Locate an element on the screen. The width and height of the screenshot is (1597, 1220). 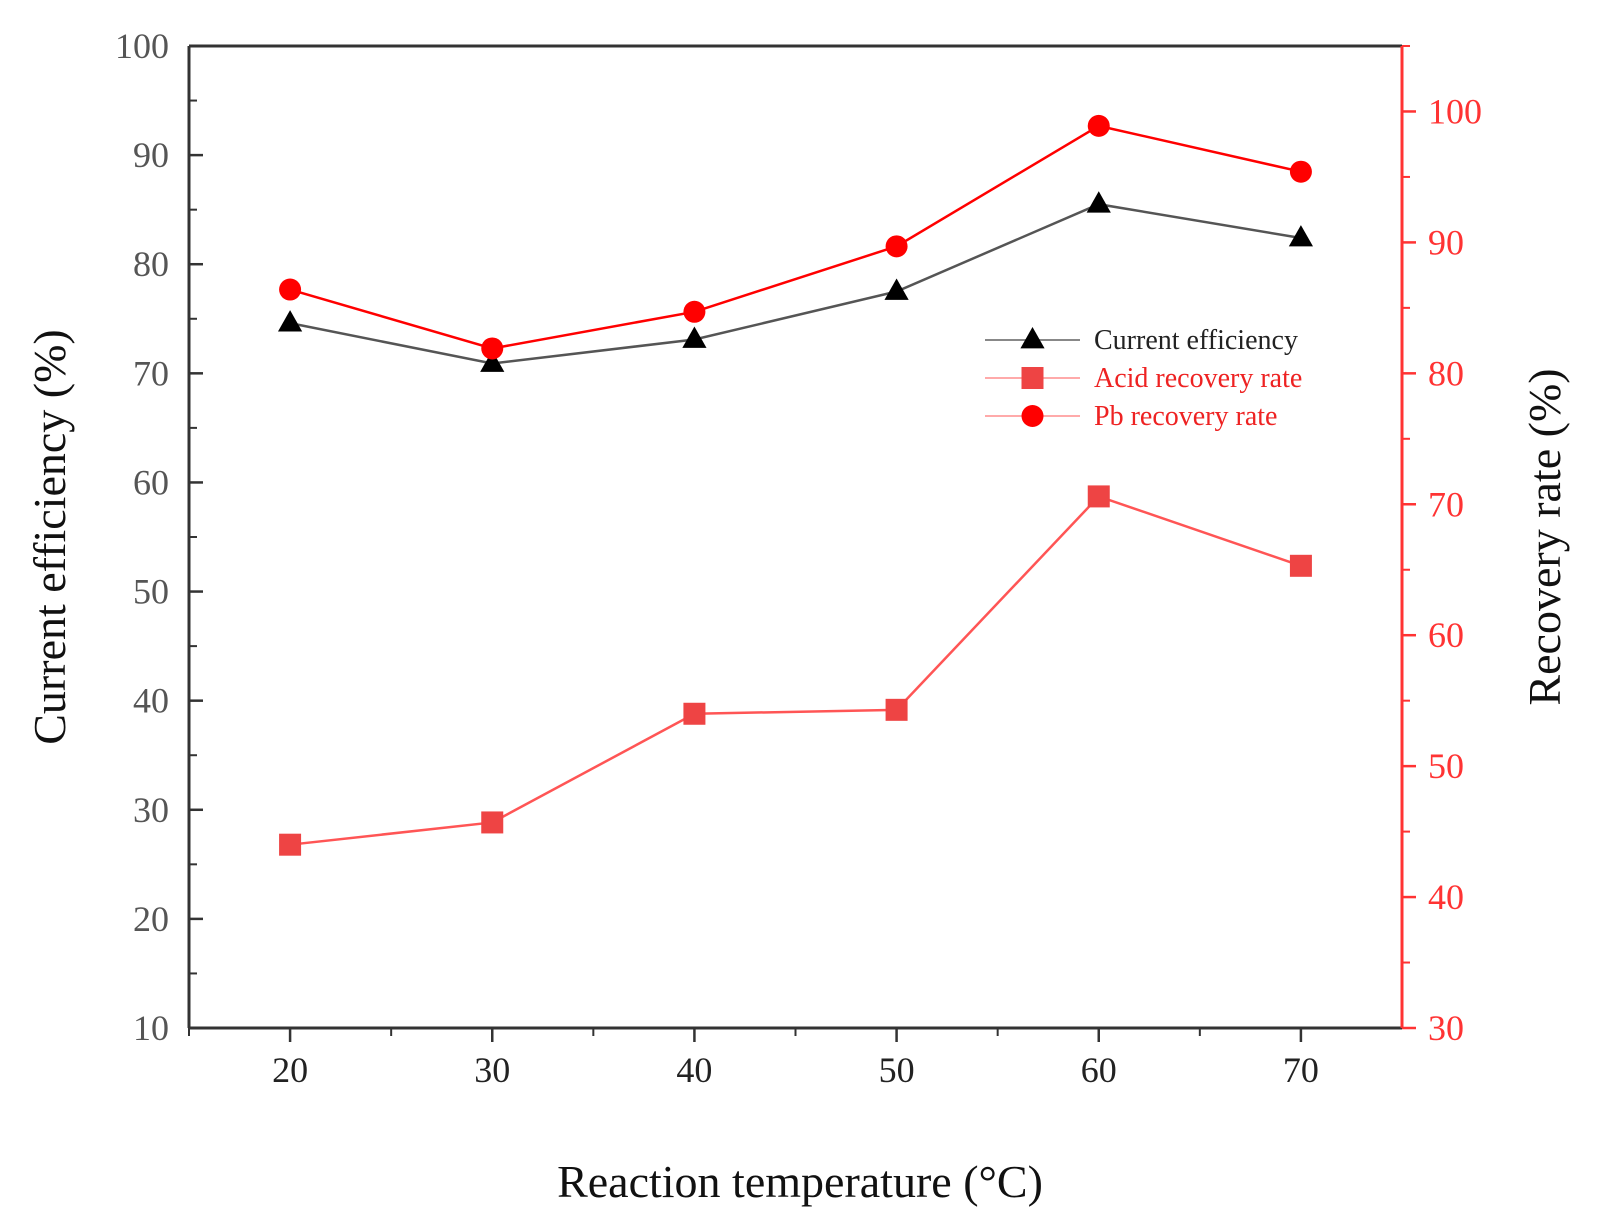
left-tick-label-70: 70 is located at coordinates (151, 373).